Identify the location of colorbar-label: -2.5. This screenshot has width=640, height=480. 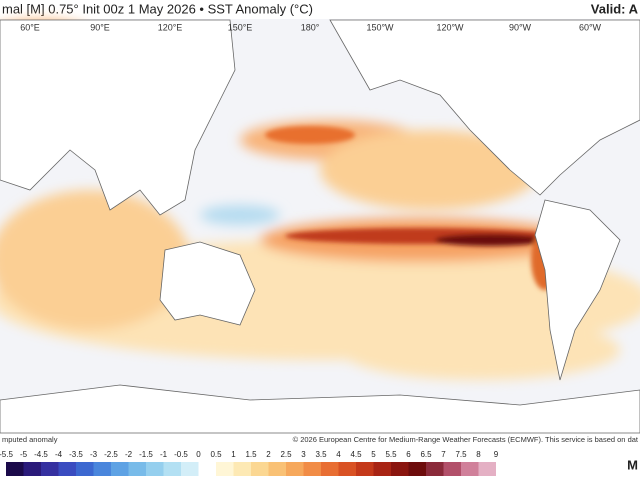
(111, 454).